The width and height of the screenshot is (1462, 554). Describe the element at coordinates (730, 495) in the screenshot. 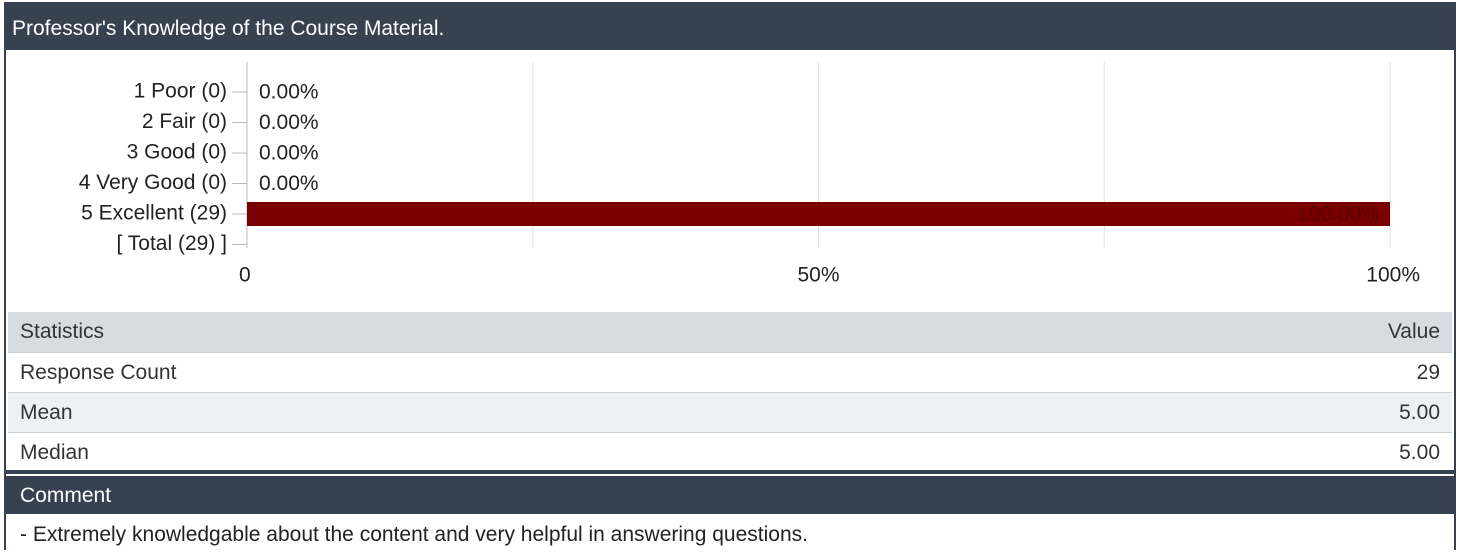

I see `comment-title: Comment` at that location.